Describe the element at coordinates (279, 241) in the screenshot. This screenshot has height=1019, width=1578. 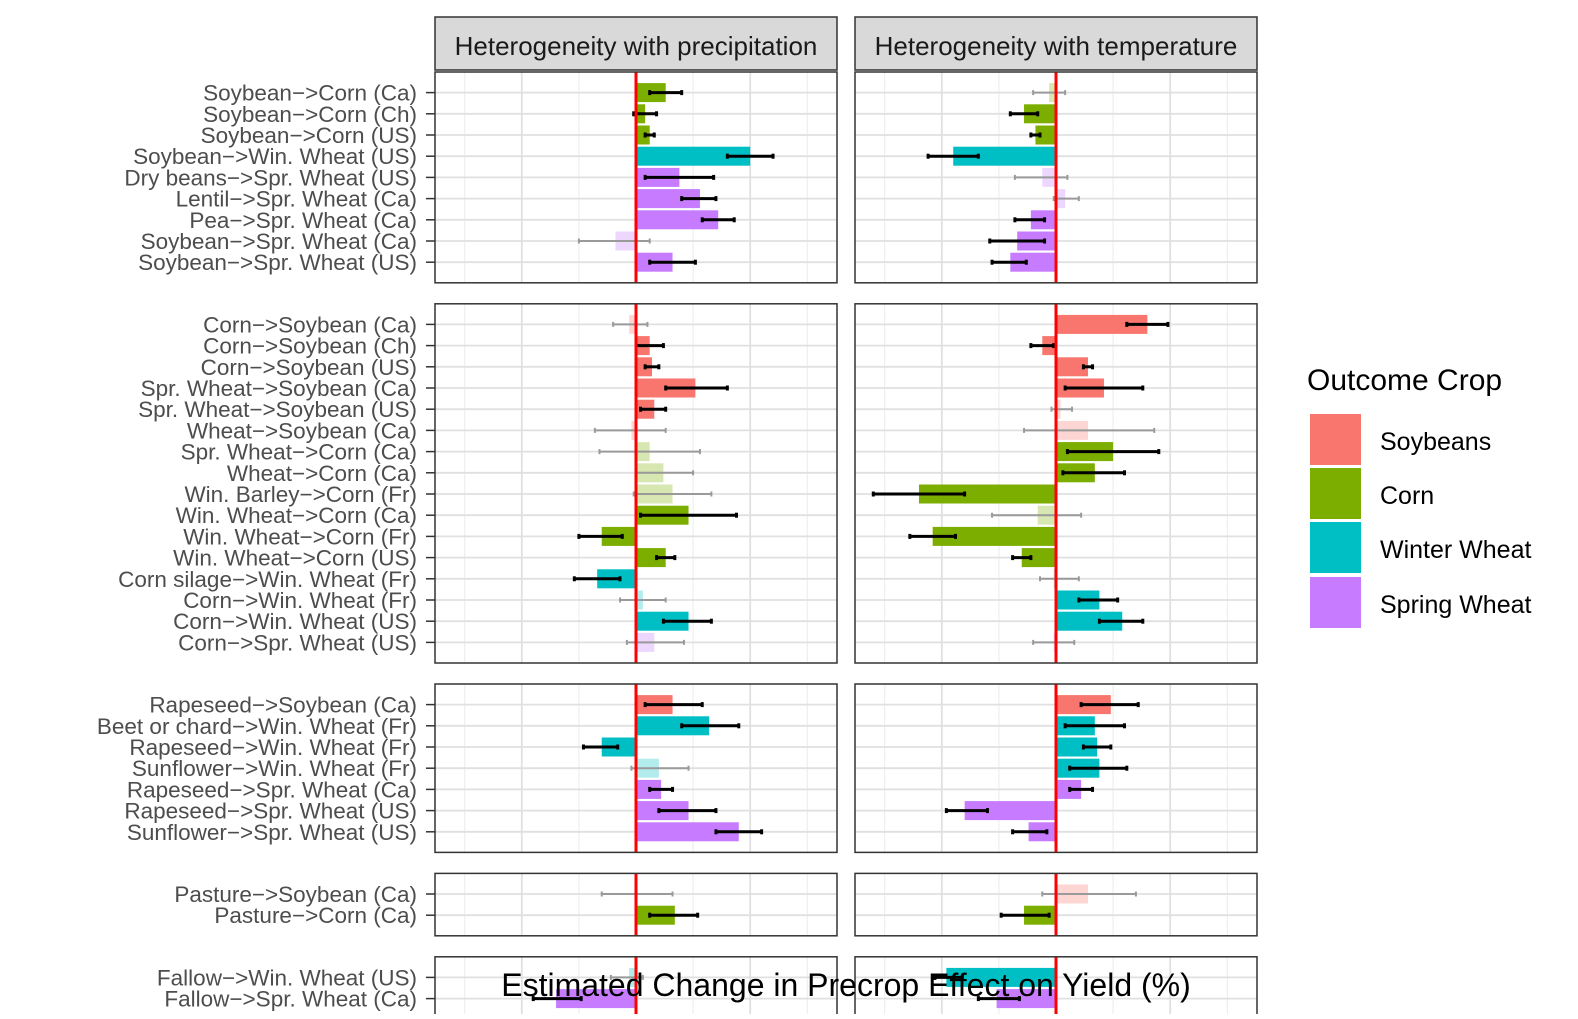
I see `row-label: Soybean−>Spr. Wheat (Ca)` at that location.